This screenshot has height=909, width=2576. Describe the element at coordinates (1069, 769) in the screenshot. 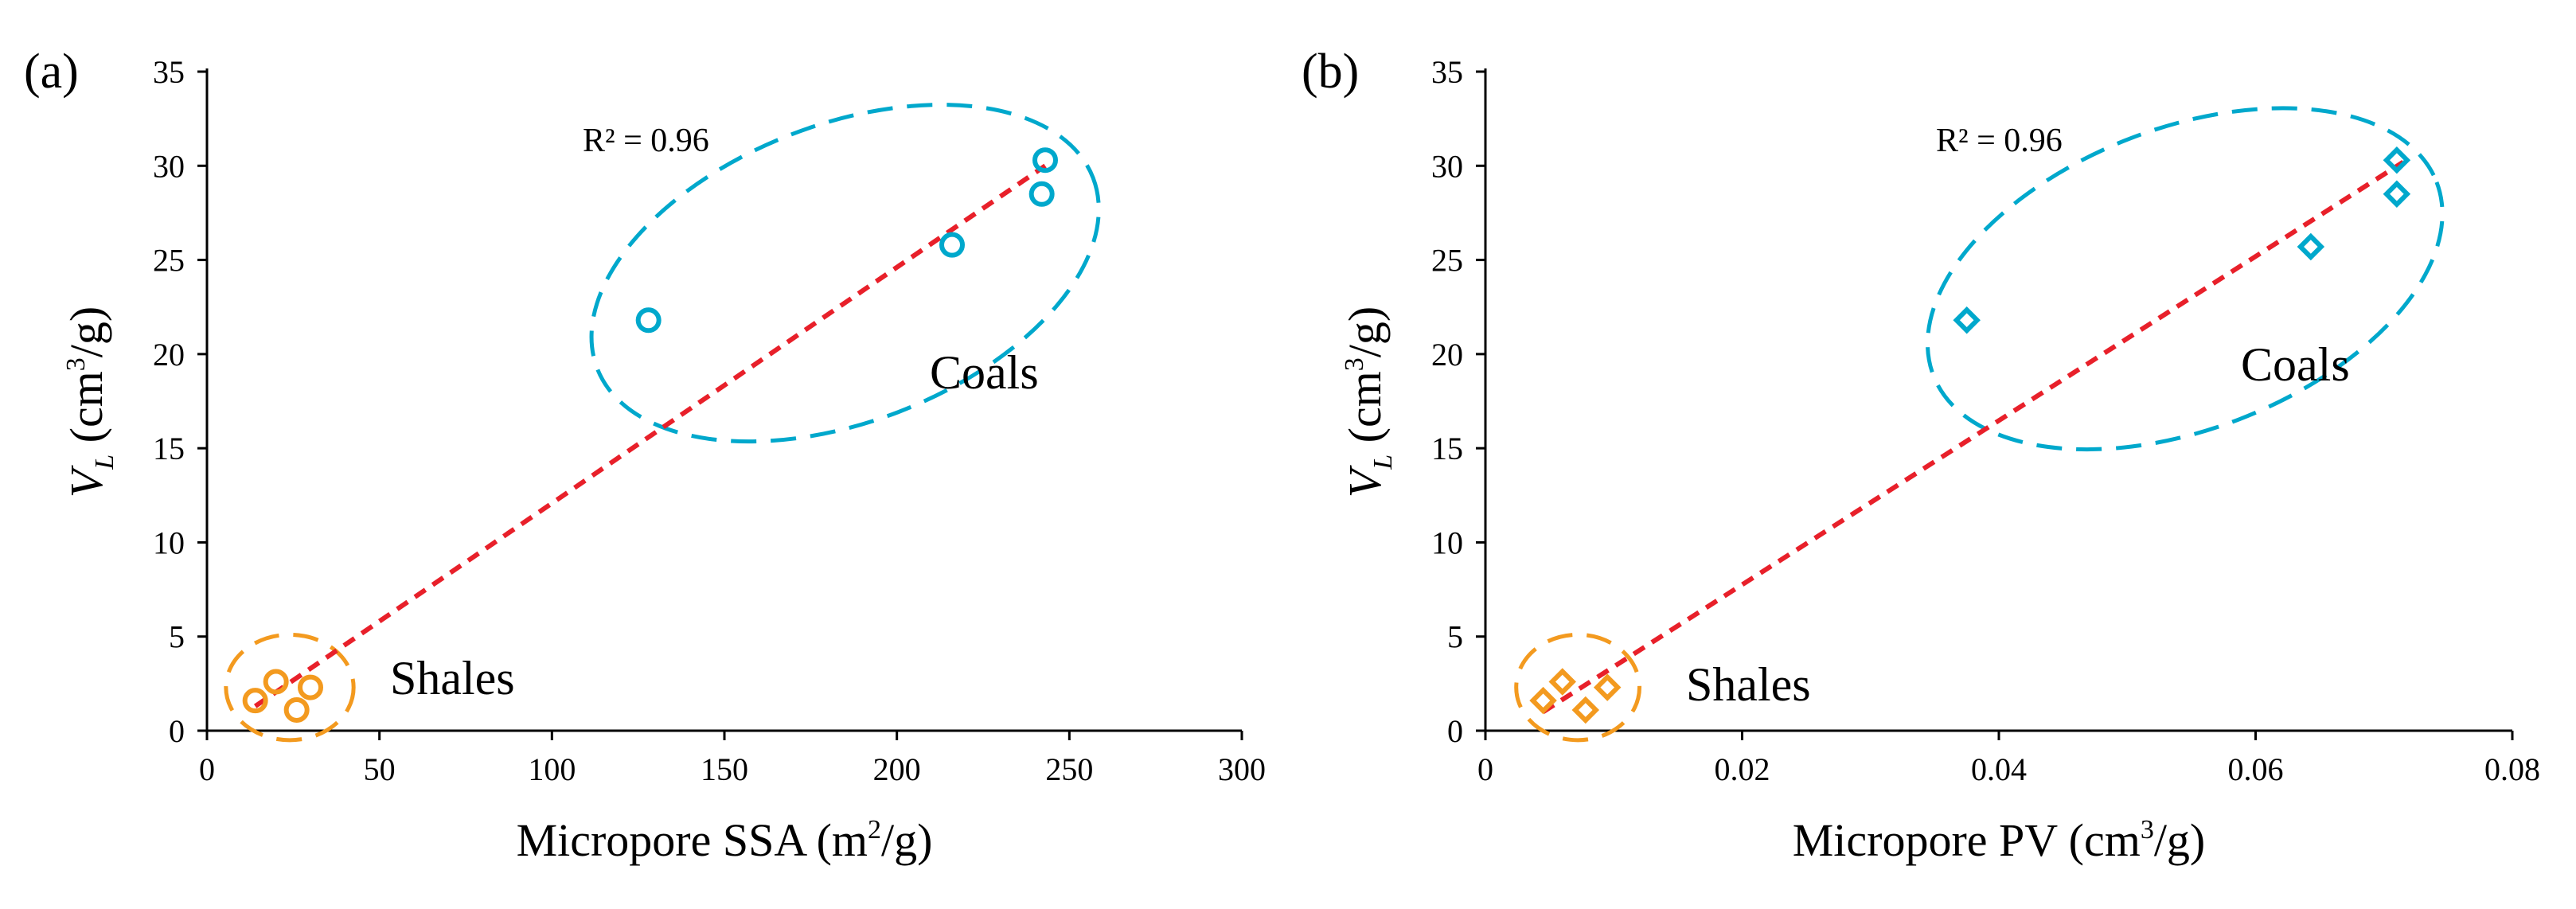

I see `x-tick-label: 250` at that location.